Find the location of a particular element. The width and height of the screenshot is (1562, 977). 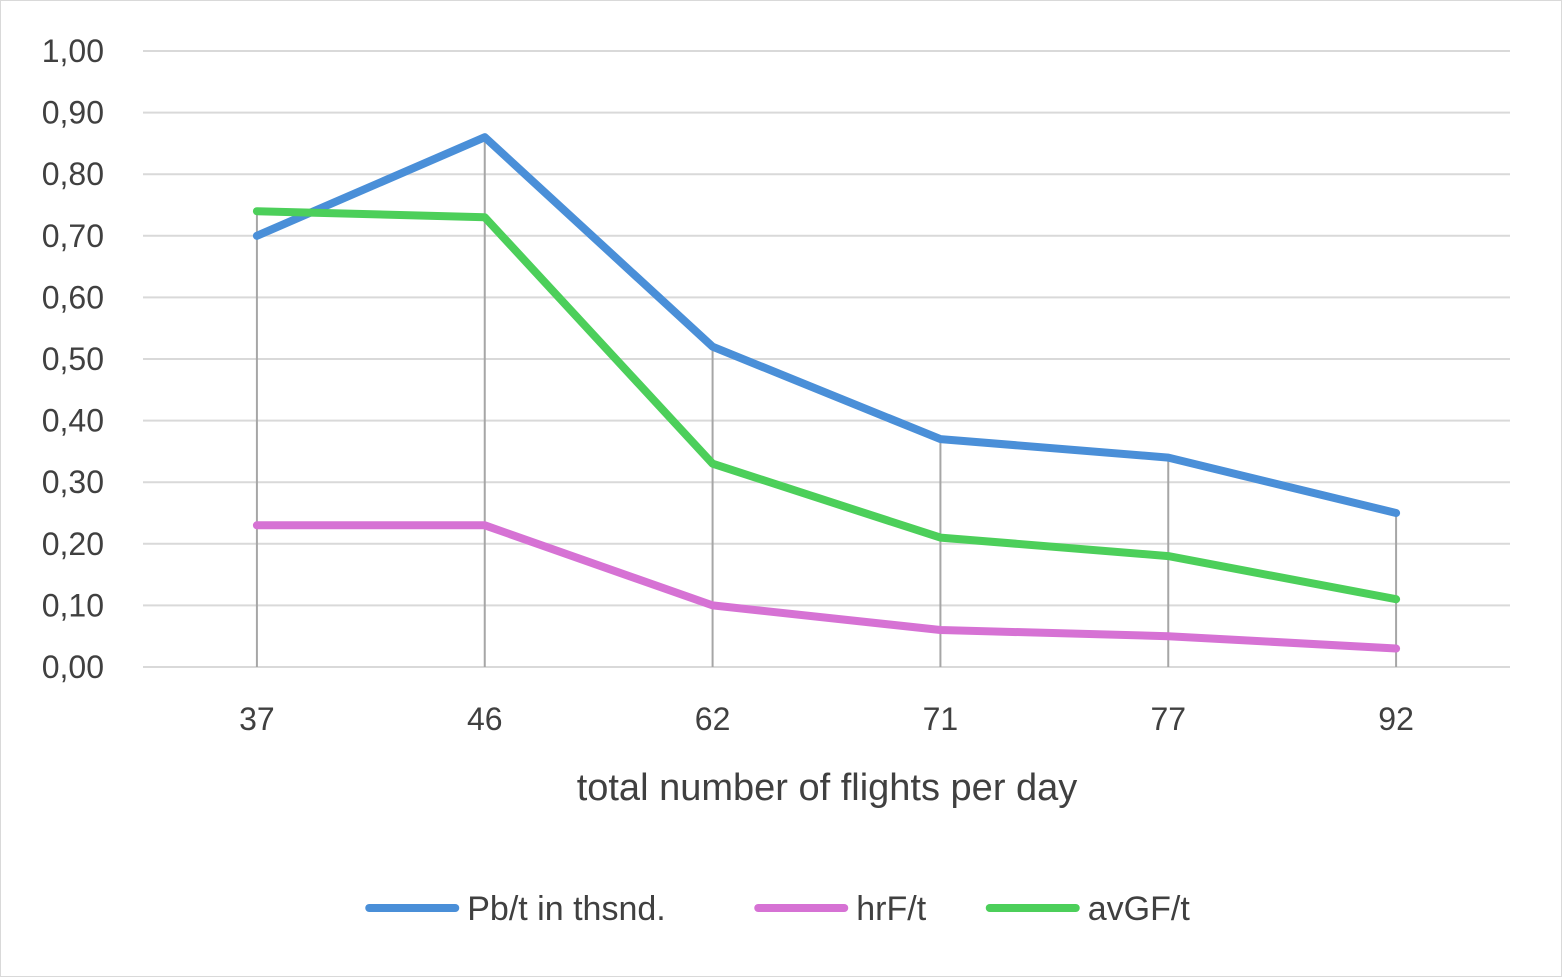

y-tick-label: 0,70 is located at coordinates (73, 236).